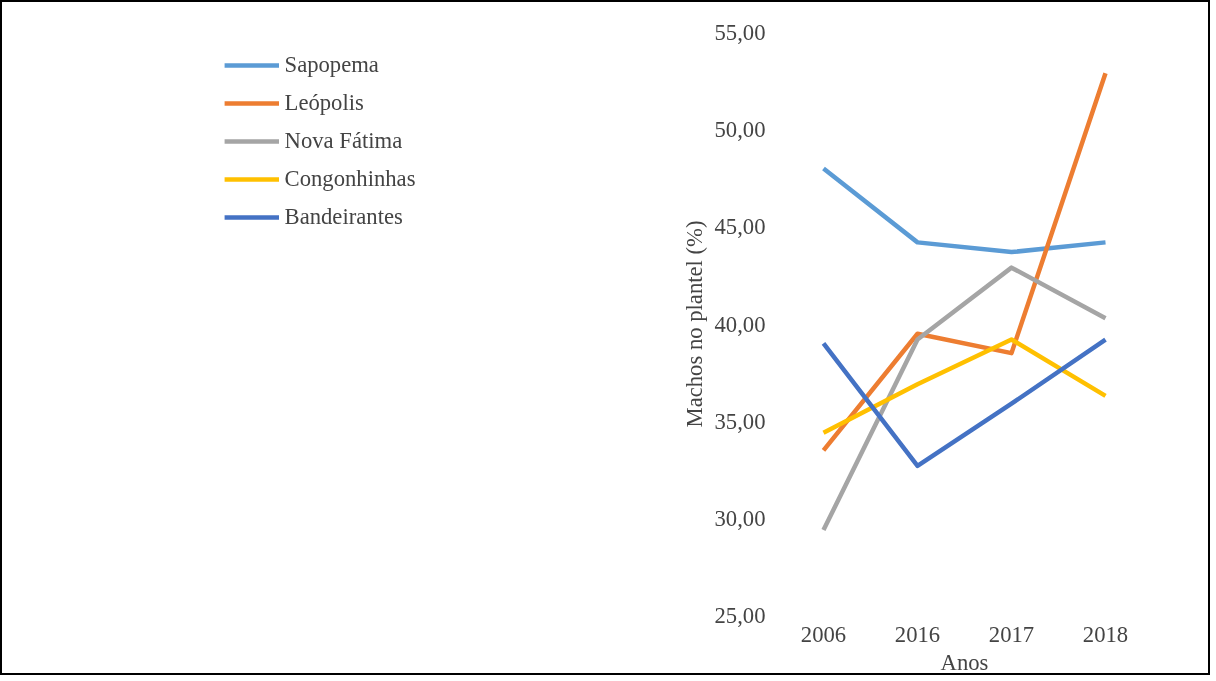  Describe the element at coordinates (694, 324) in the screenshot. I see `y-axis-title: Machos no plantel (%)` at that location.